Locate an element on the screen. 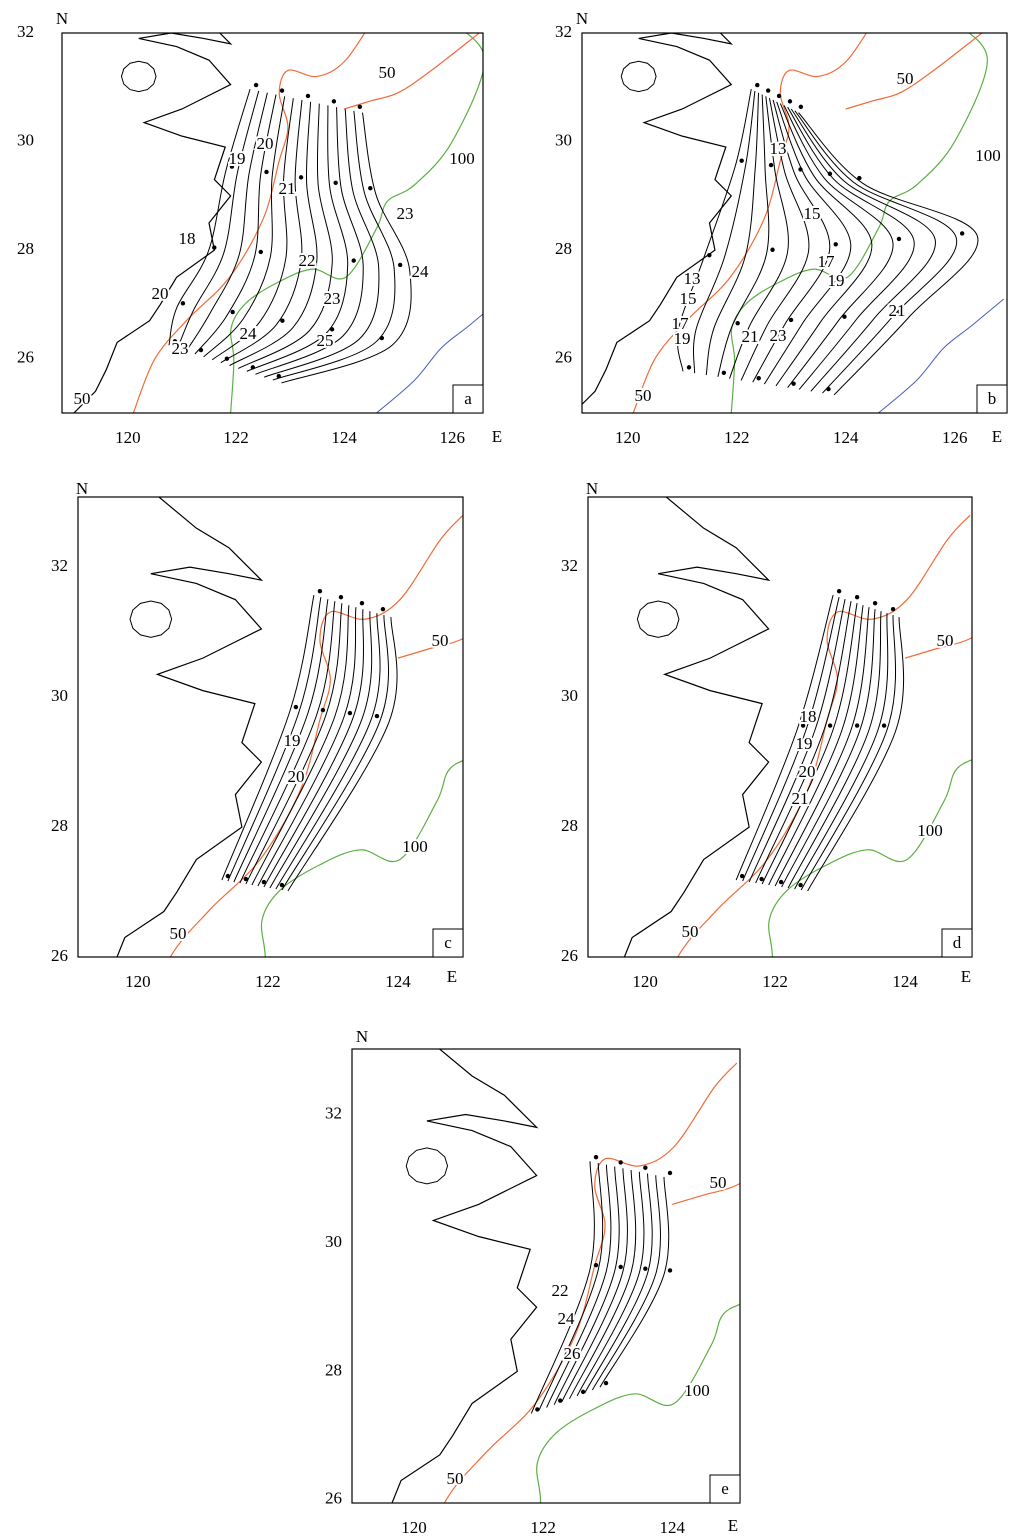  x-tick-label: 124 is located at coordinates (672, 1527).